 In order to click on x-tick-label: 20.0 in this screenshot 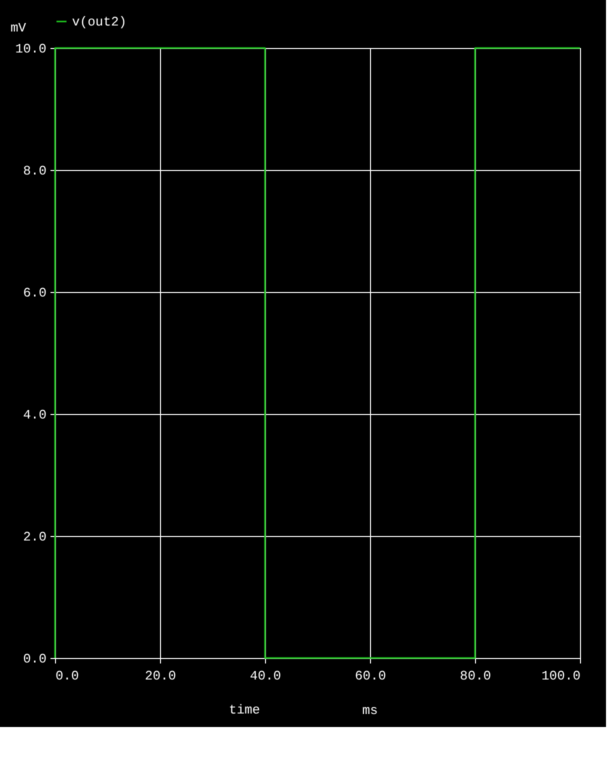, I will do `click(160, 676)`.